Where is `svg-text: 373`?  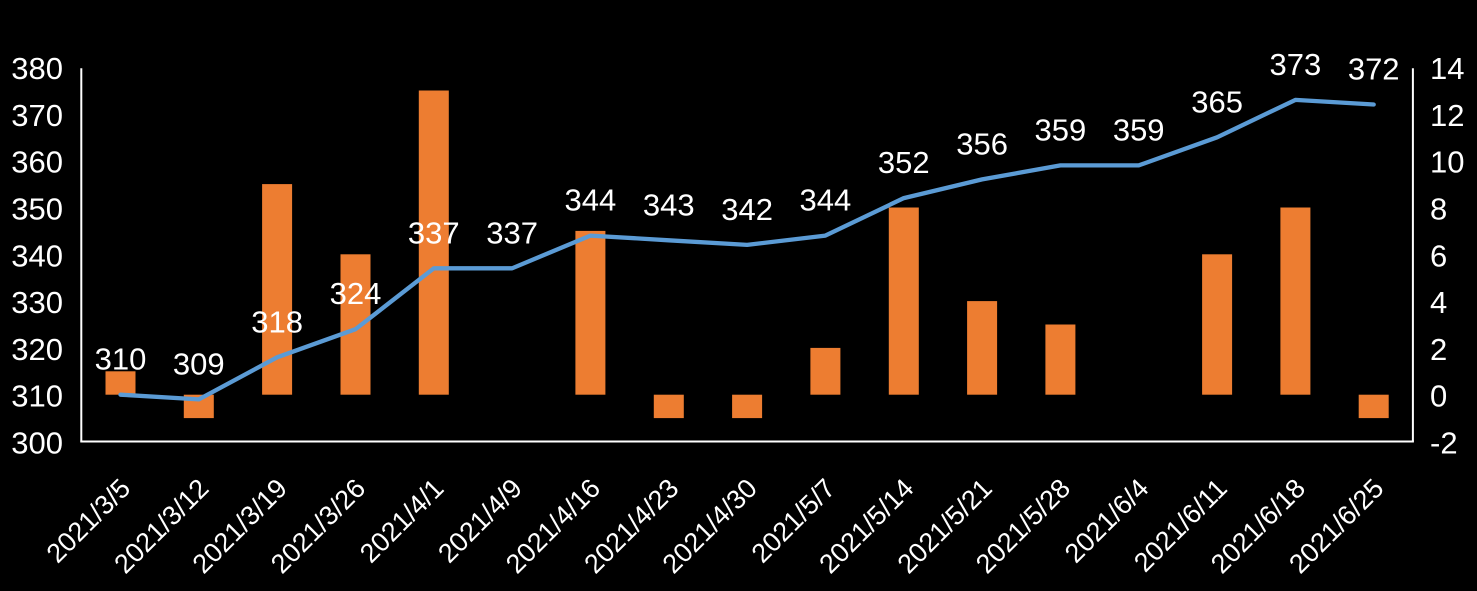 svg-text: 373 is located at coordinates (1296, 64).